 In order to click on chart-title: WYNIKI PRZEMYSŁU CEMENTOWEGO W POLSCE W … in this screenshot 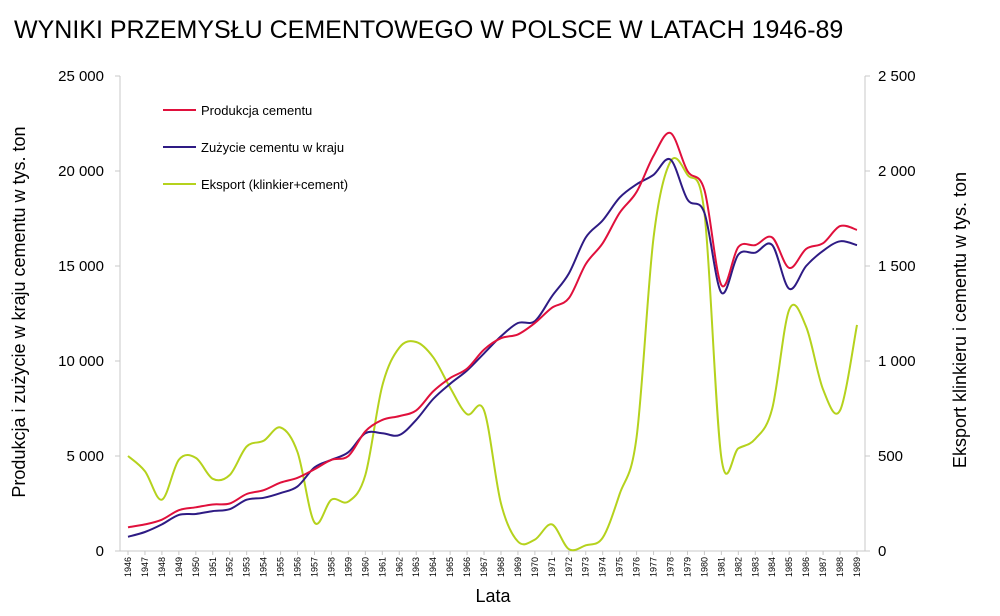, I will do `click(428, 30)`.